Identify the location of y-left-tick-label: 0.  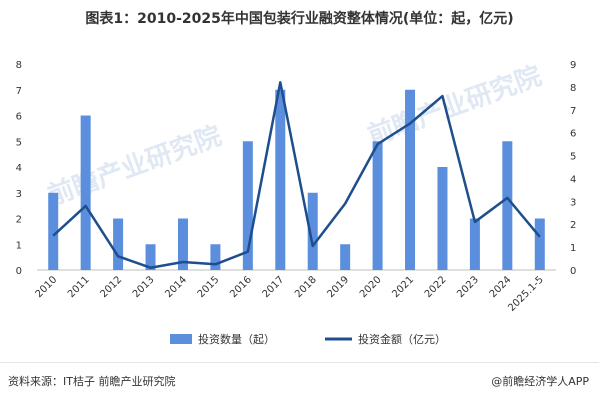
(19, 271).